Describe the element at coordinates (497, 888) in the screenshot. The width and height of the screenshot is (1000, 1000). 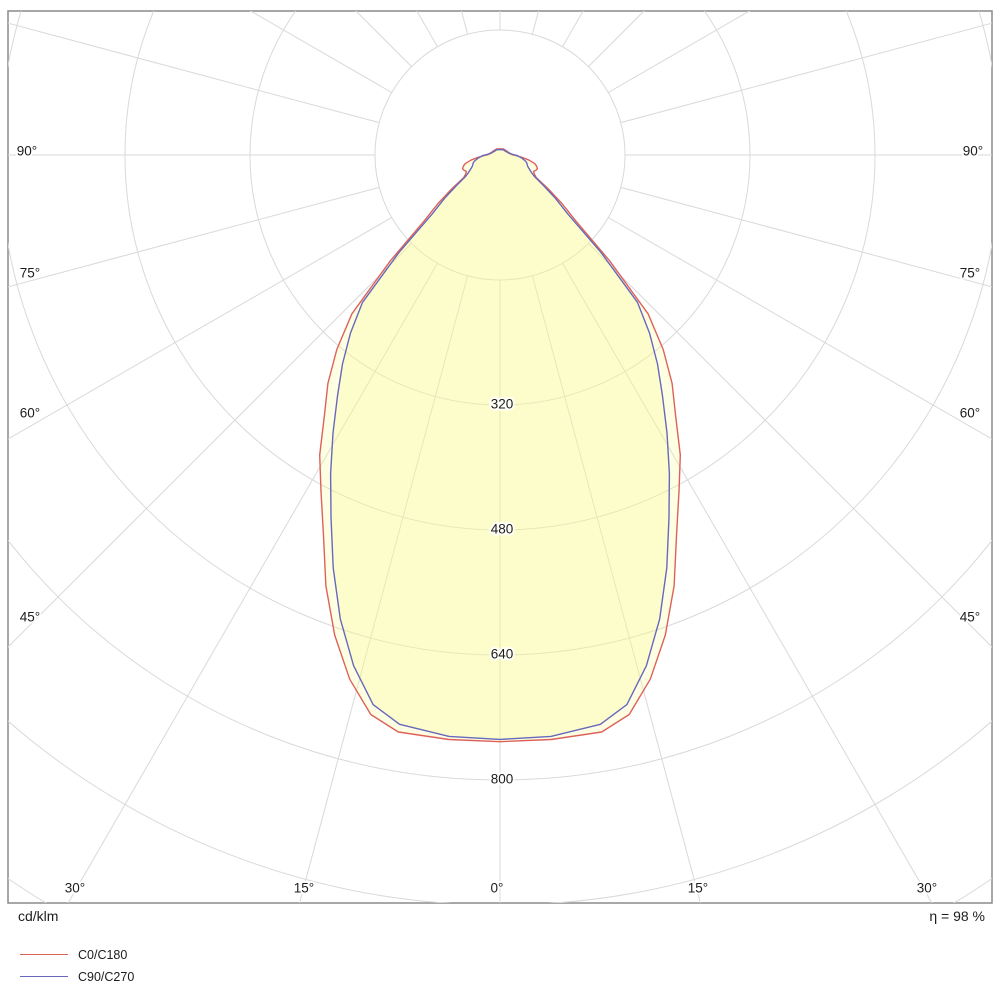
I see `angle-label: 0°` at that location.